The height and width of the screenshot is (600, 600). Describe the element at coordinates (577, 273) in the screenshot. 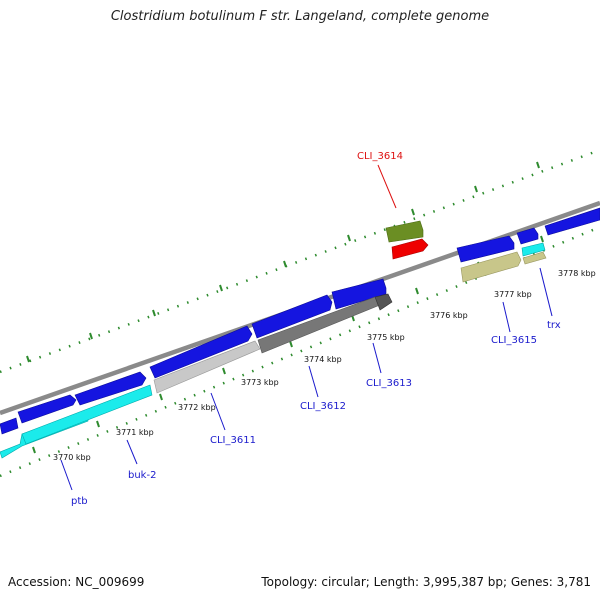

I see `scale-label: 3778 kbp` at that location.